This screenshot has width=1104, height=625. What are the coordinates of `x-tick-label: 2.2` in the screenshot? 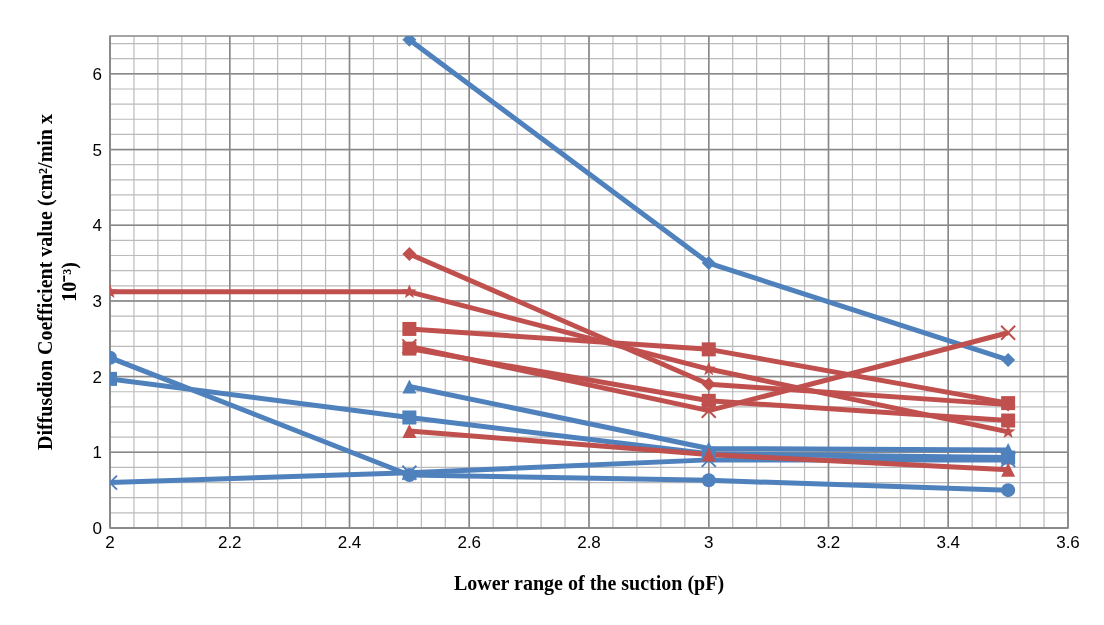 It's located at (229, 543).